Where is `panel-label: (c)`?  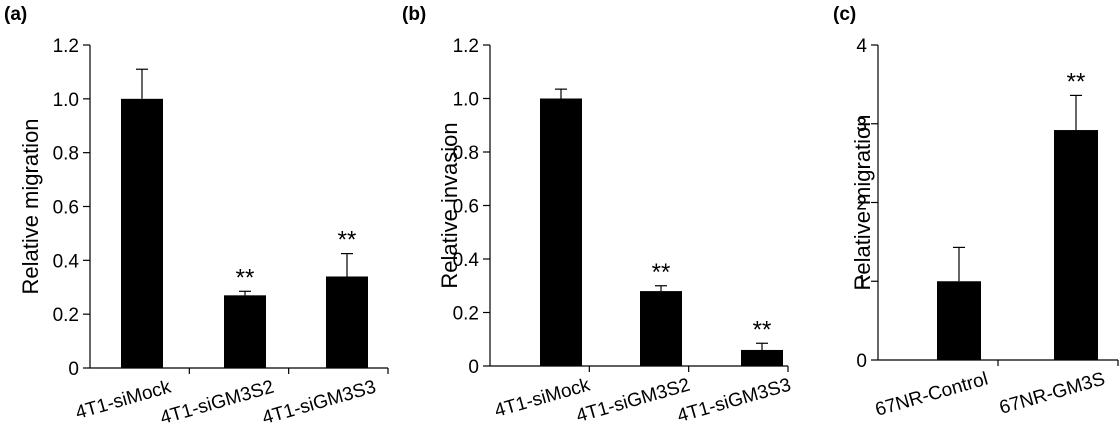 panel-label: (c) is located at coordinates (844, 14).